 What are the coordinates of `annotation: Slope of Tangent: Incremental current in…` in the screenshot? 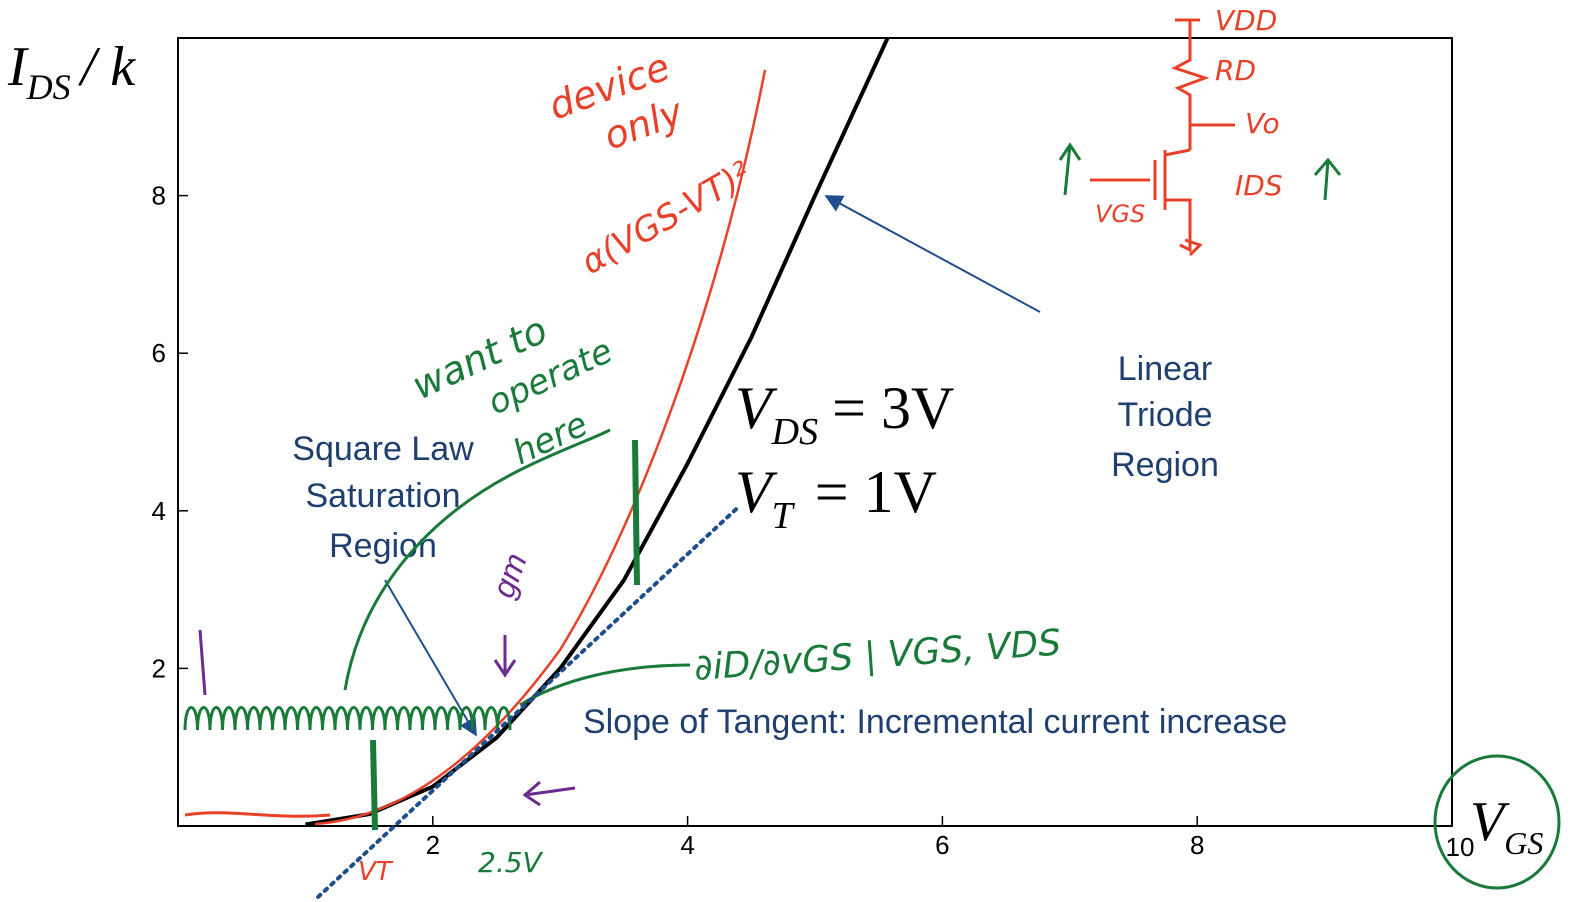 It's located at (935, 722).